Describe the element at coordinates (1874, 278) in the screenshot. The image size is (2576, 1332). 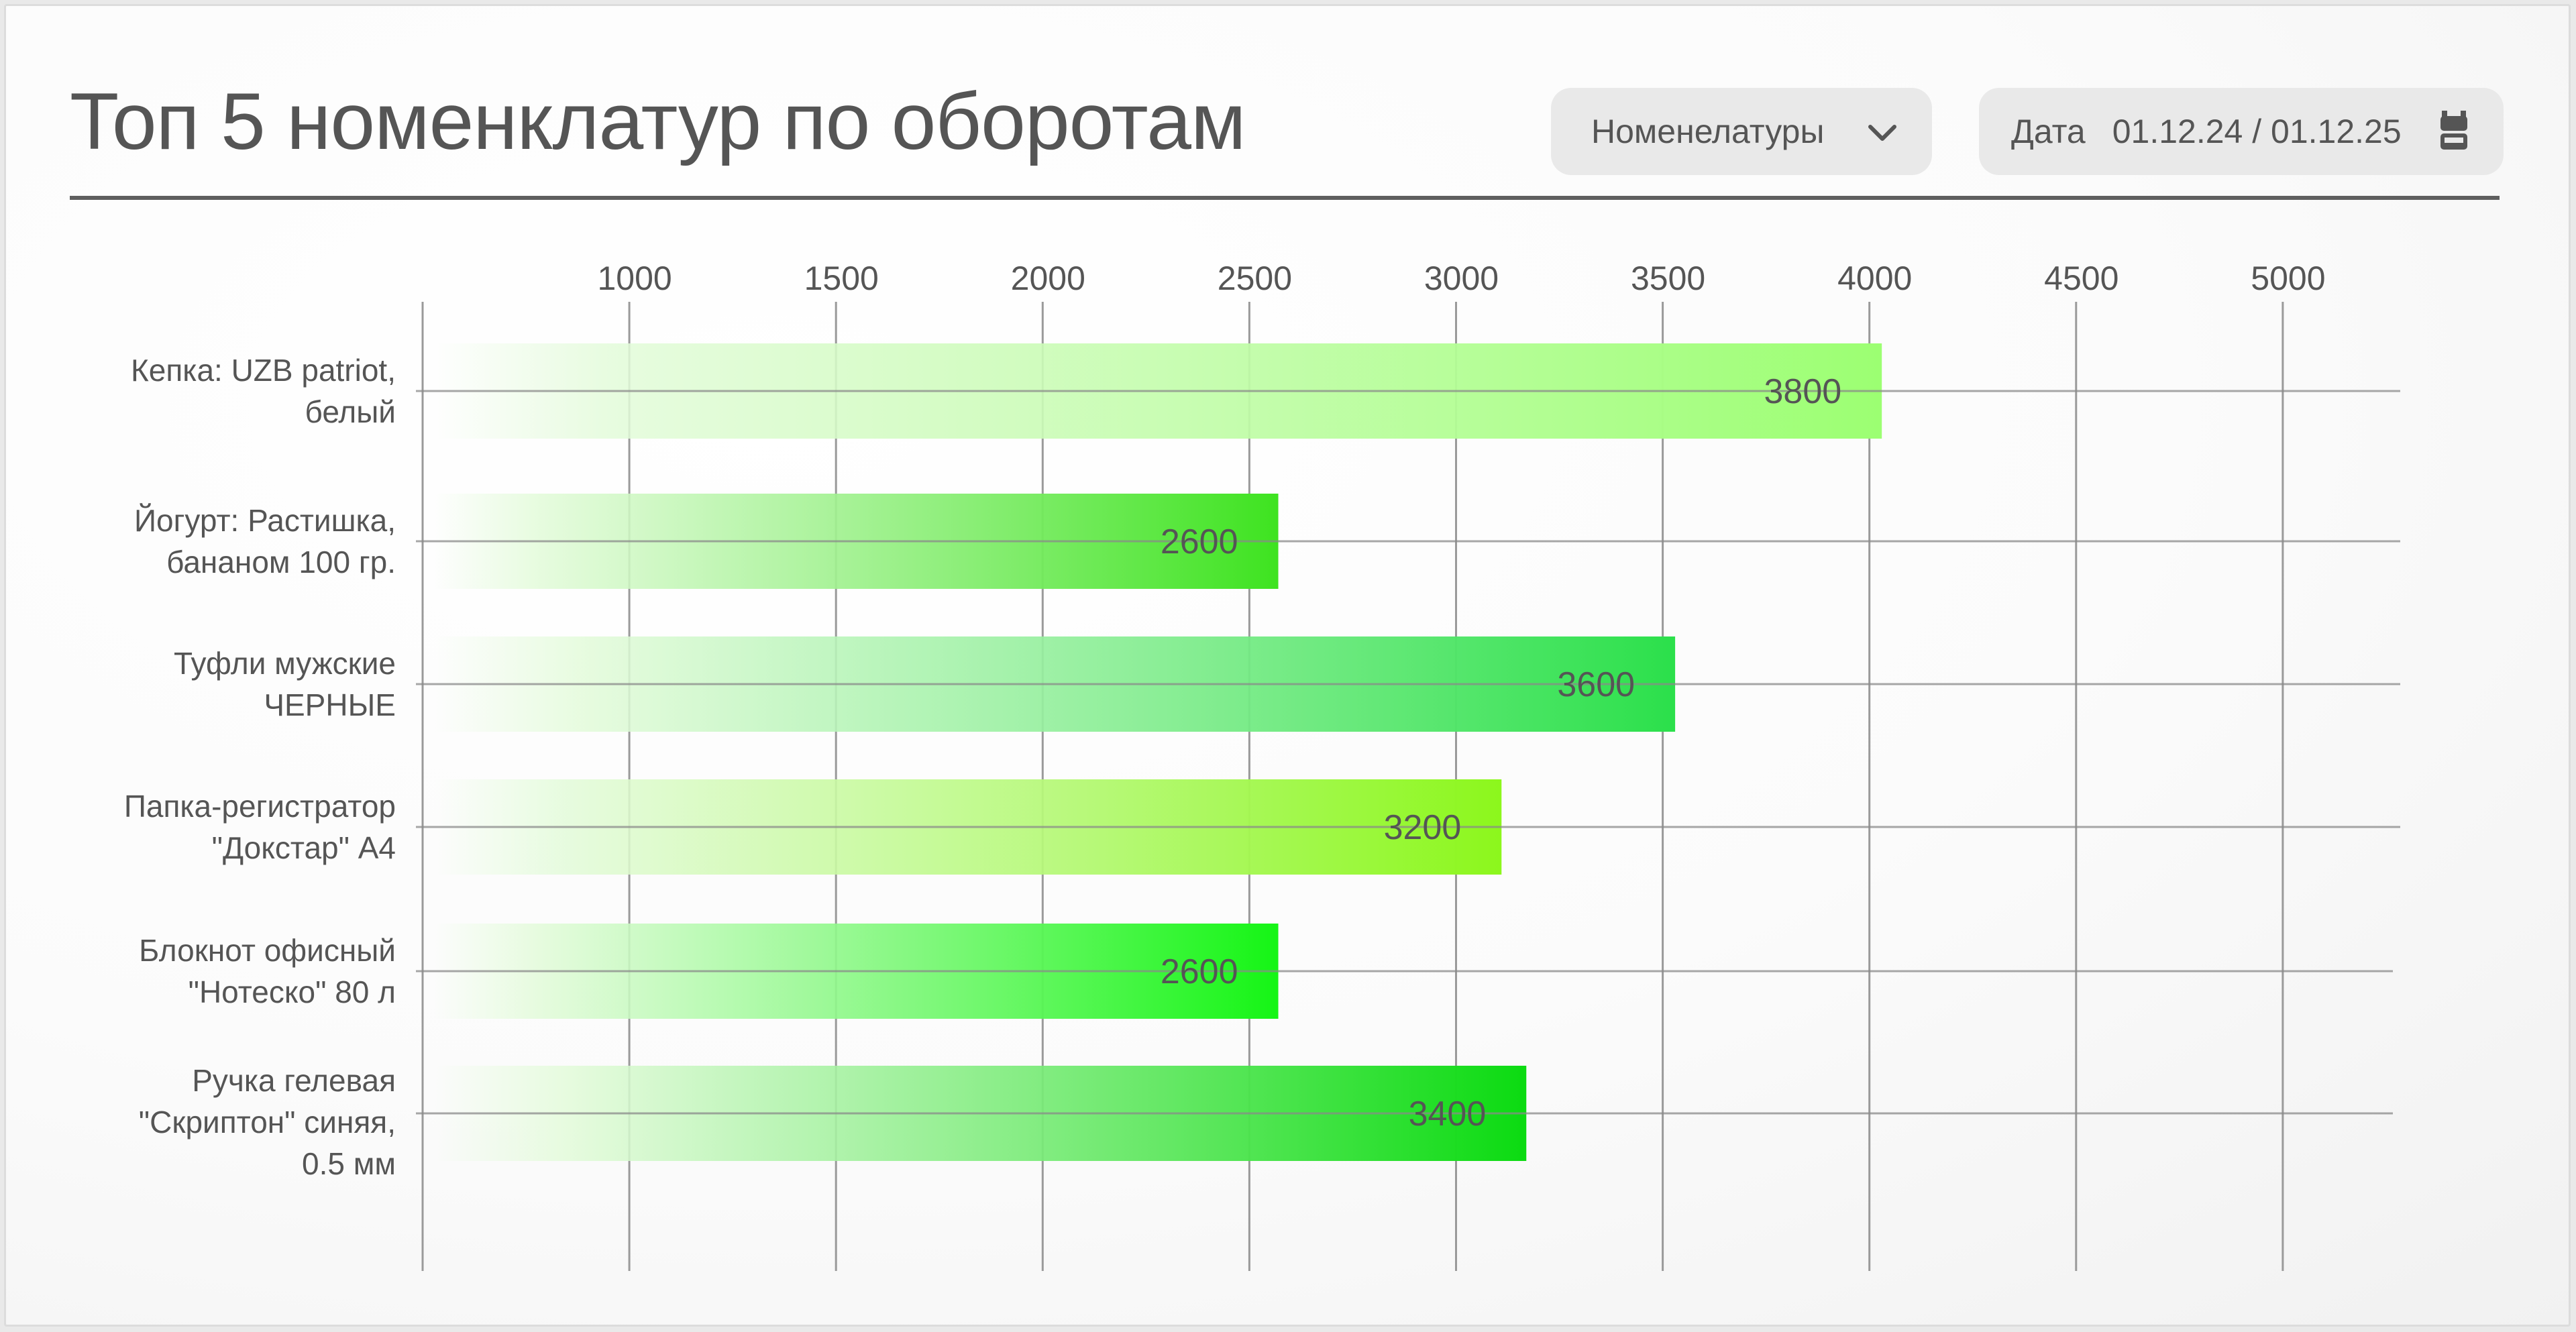
I see `x-tick-label: 4000` at that location.